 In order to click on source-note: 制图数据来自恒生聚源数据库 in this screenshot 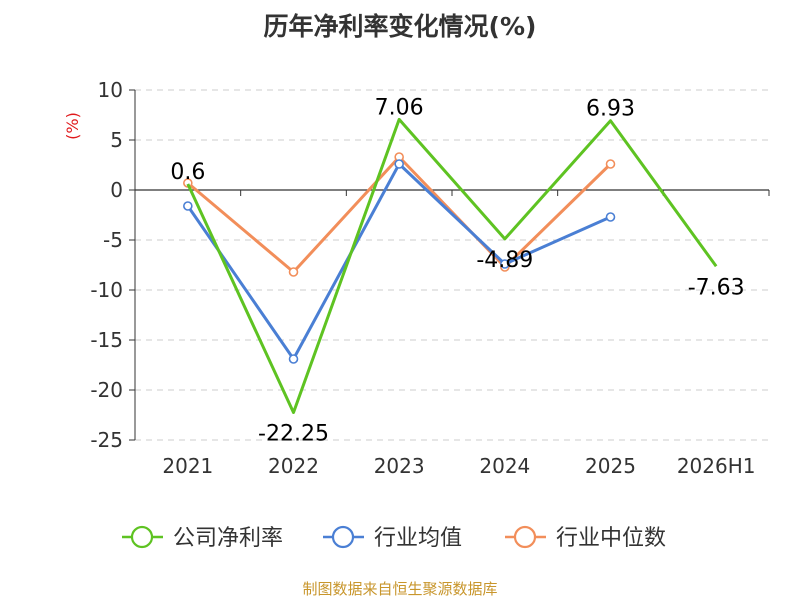, I will do `click(399, 589)`.